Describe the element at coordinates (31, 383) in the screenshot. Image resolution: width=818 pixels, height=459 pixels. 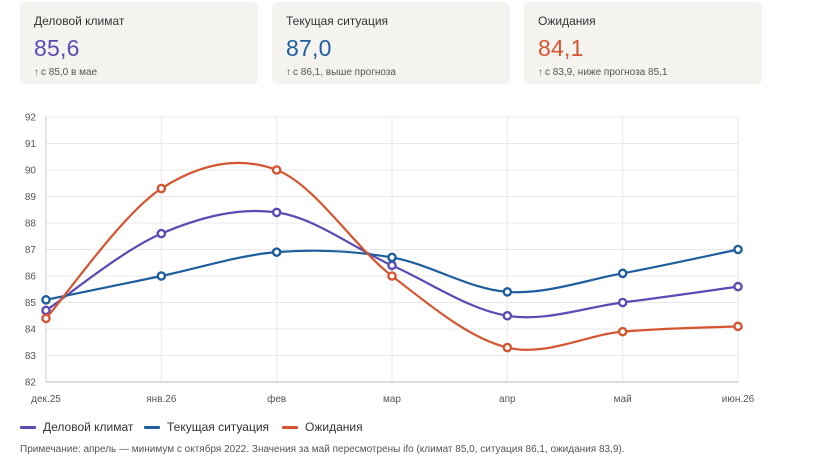
I see `y-tick-label: 82` at that location.